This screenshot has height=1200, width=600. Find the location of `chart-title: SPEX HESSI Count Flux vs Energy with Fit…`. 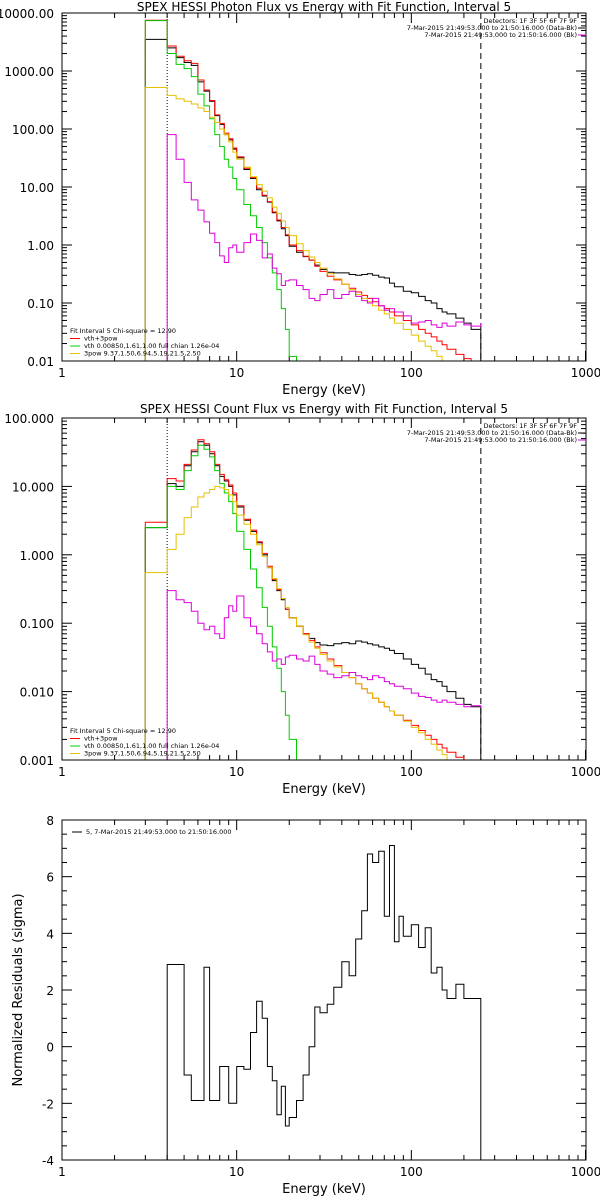

chart-title: SPEX HESSI Count Flux vs Energy with Fit… is located at coordinates (324, 409).